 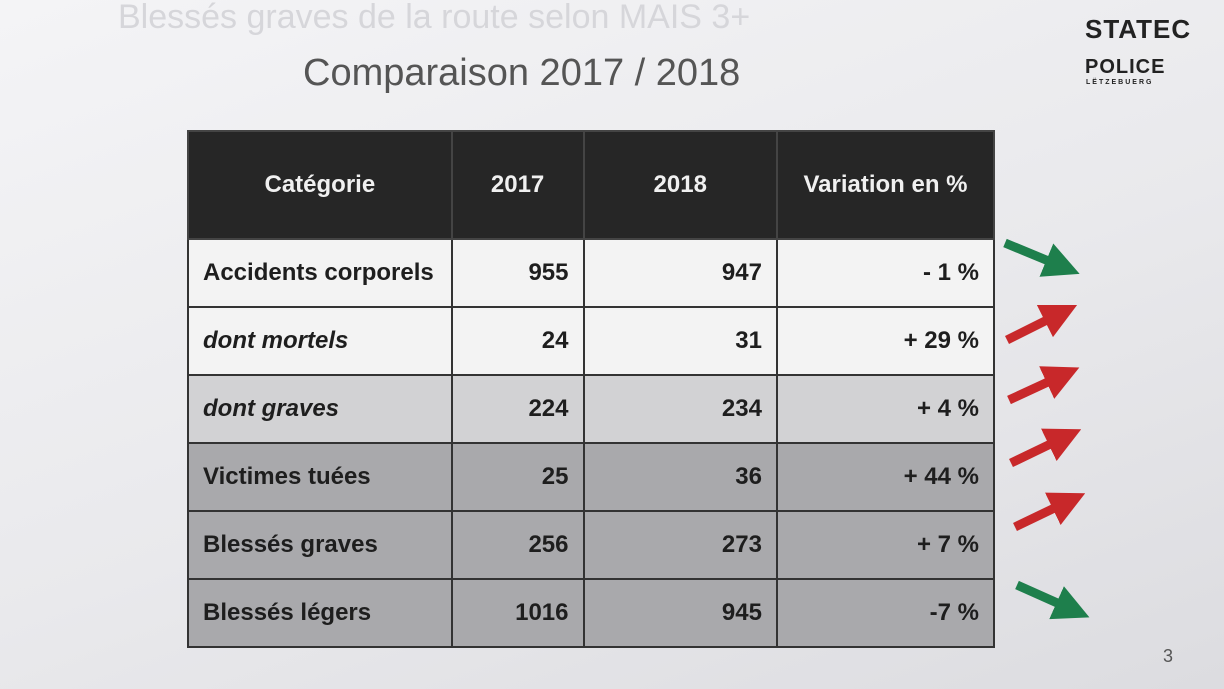 What do you see at coordinates (885, 341) in the screenshot?
I see `cell: + 29 %` at bounding box center [885, 341].